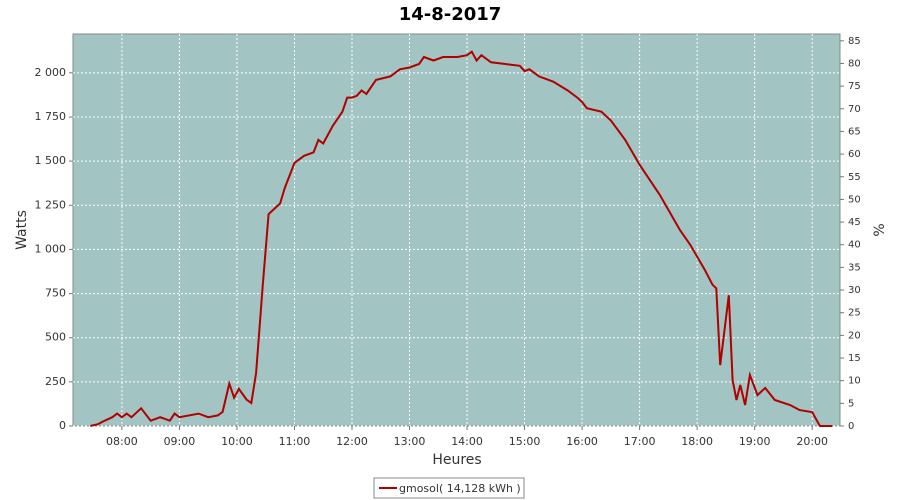  What do you see at coordinates (51, 116) in the screenshot?
I see `y-tick-label: 1 750` at bounding box center [51, 116].